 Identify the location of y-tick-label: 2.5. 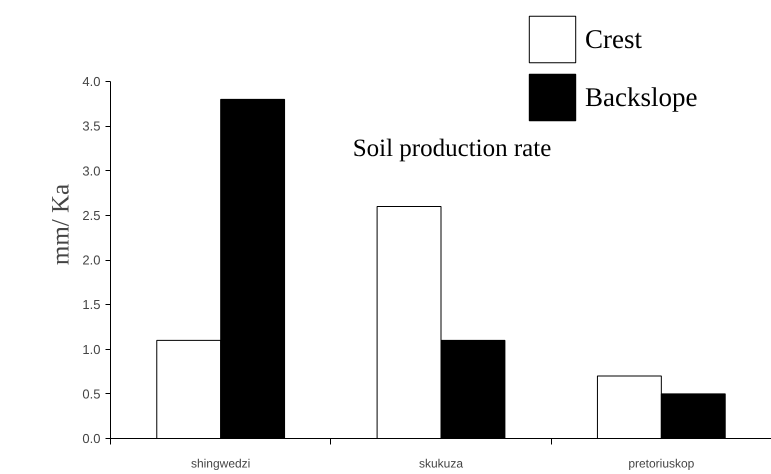
(91, 215).